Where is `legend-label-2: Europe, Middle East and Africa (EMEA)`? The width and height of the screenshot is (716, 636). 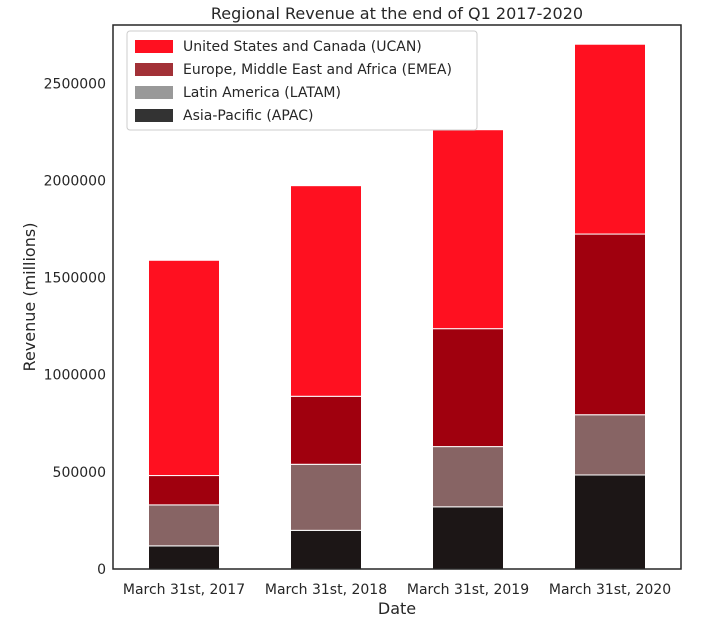
legend-label-2: Europe, Middle East and Africa (EMEA) is located at coordinates (317, 70).